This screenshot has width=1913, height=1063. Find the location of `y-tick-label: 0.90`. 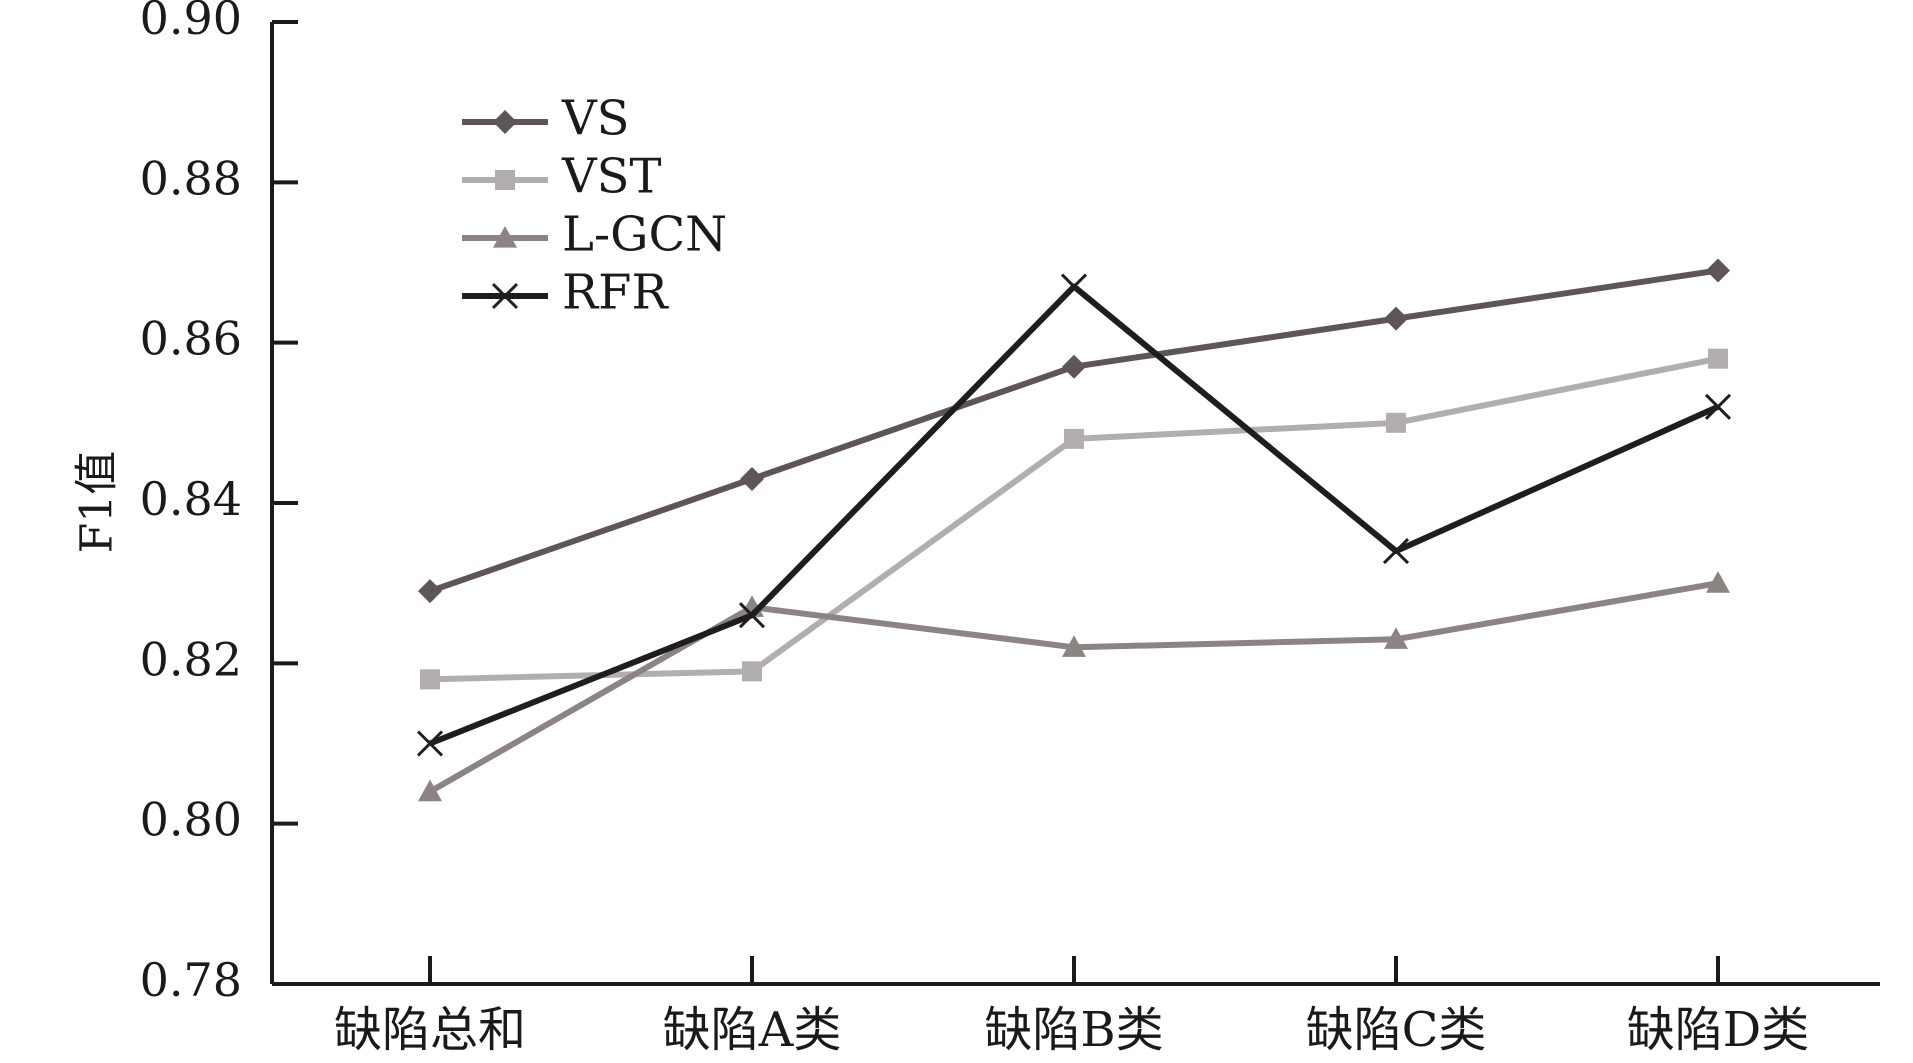

y-tick-label: 0.90 is located at coordinates (191, 22).